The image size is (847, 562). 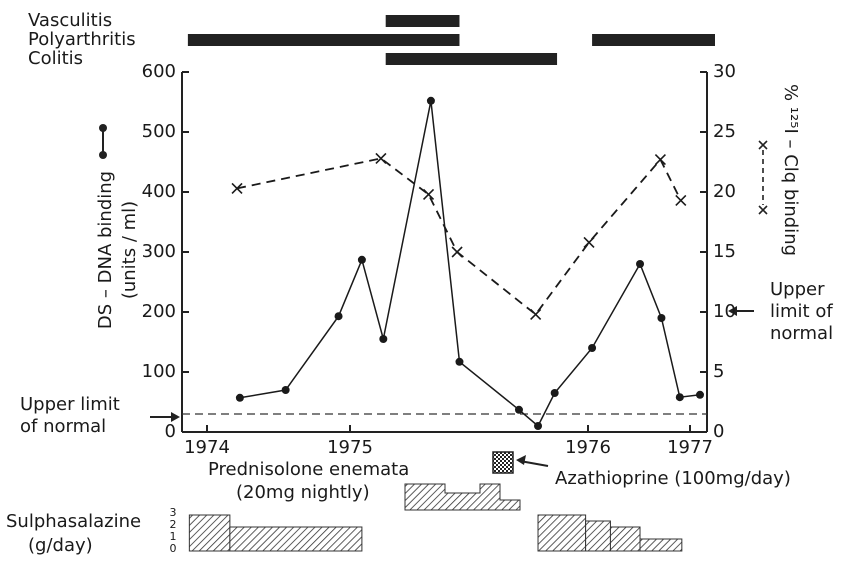 I want to click on y2-axis-title: % ¹²⁵I – Clq binding, so click(x=790, y=170).